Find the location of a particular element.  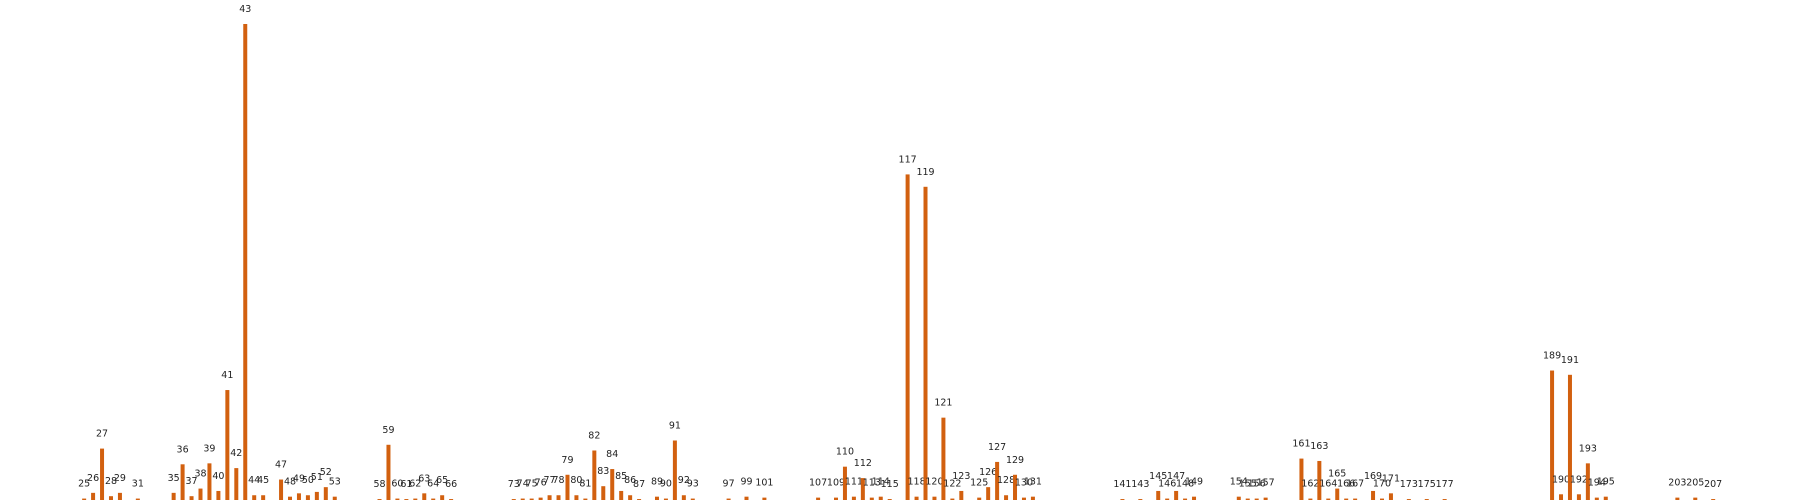

bar-label: 147 is located at coordinates (1176, 476).